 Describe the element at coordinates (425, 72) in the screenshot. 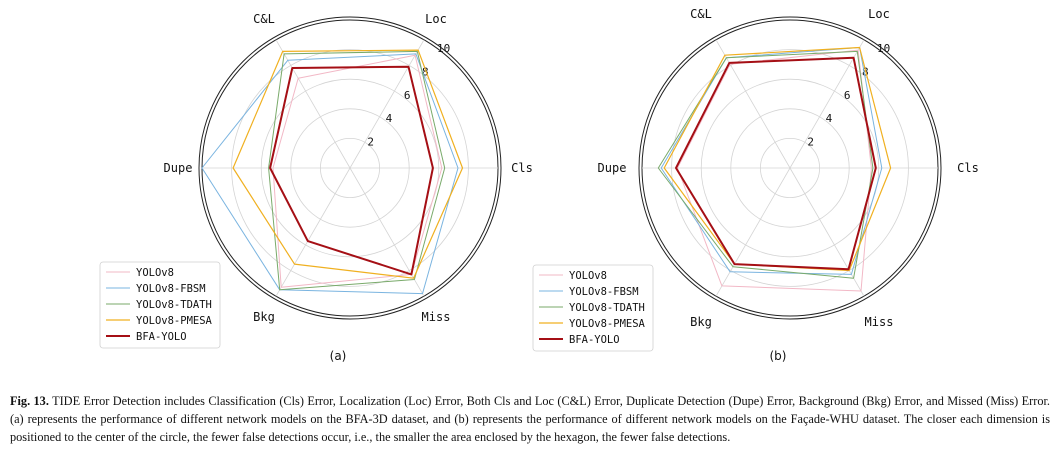

I see `r-tick-label: 8` at that location.